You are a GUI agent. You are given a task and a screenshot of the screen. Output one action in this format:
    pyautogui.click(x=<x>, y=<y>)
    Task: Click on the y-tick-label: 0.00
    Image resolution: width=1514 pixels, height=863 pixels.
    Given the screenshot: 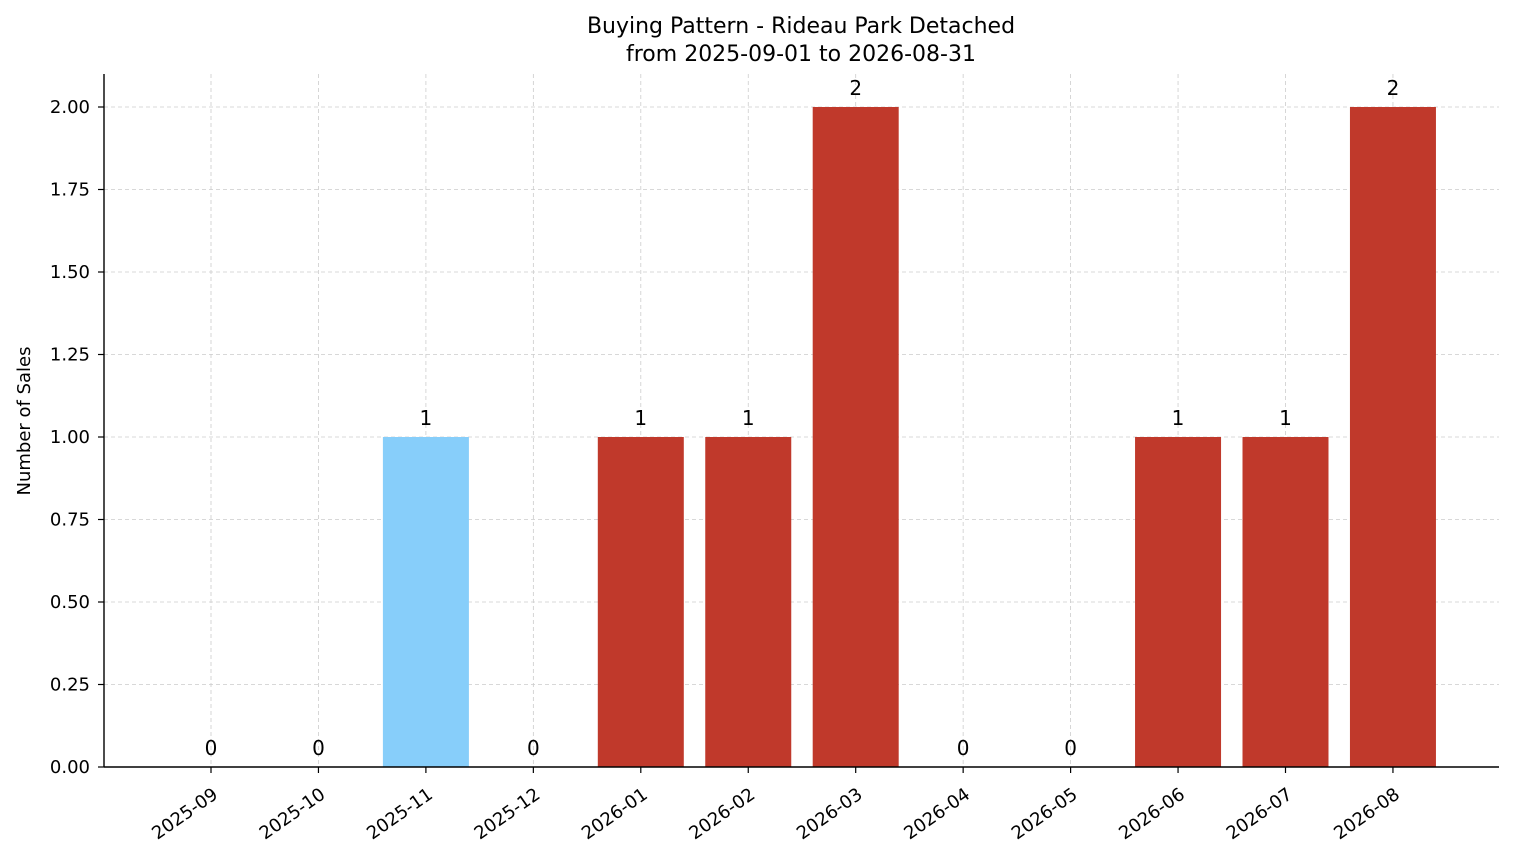 What is the action you would take?
    pyautogui.click(x=70, y=767)
    